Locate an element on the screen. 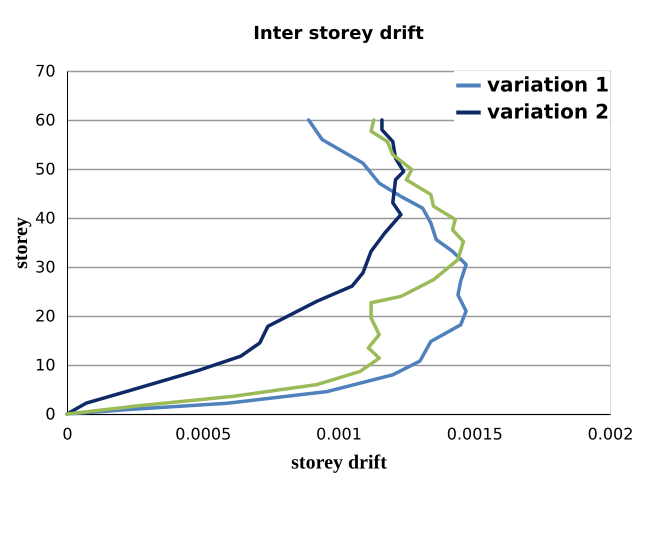 This screenshot has width=670, height=558. chart-title: Inter storey drift is located at coordinates (338, 33).